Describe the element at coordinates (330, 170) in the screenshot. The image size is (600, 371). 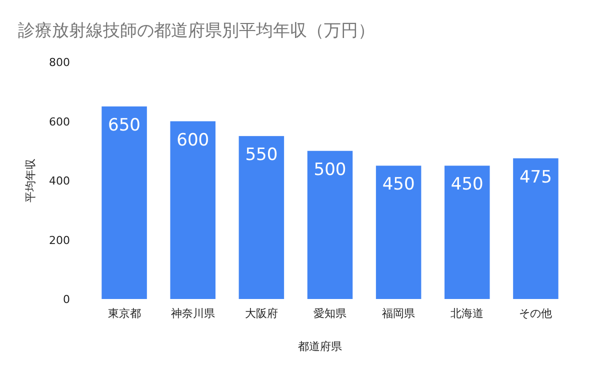
I see `data-label: 500` at that location.